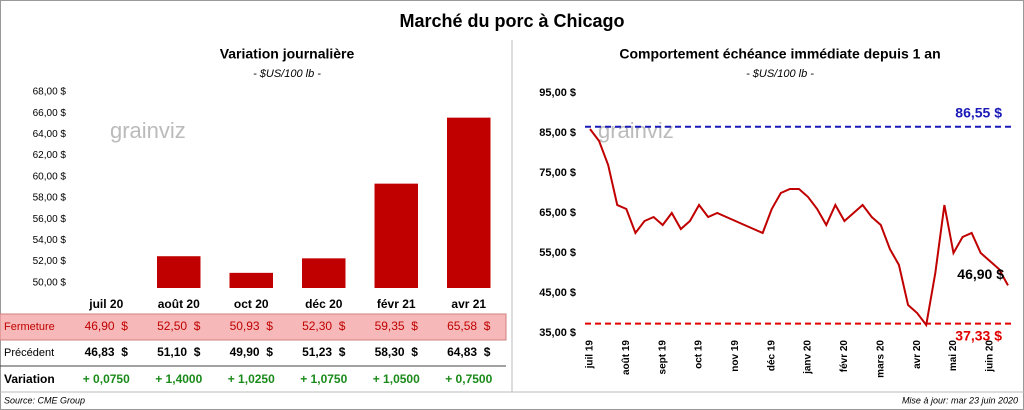 This screenshot has height=410, width=1024. What do you see at coordinates (44, 400) in the screenshot?
I see `source: Source: CME Group` at bounding box center [44, 400].